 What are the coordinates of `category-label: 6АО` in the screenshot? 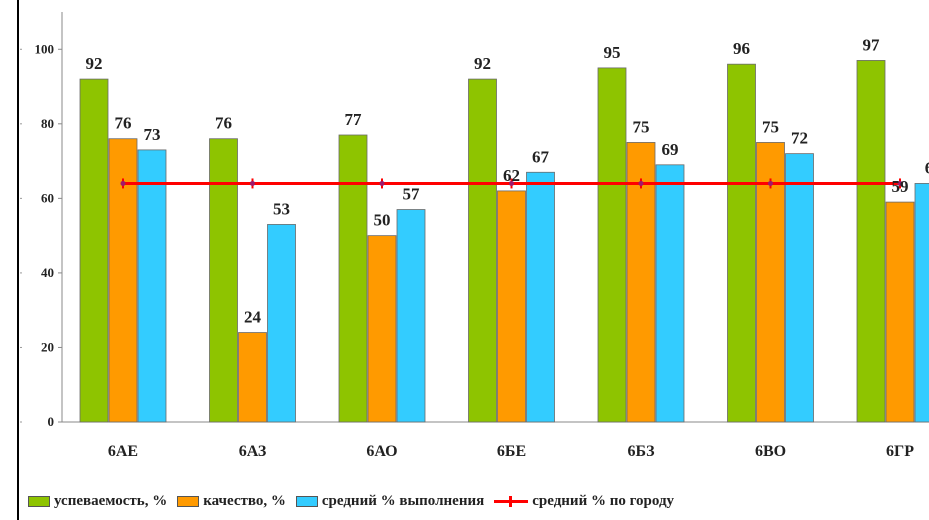 It's located at (381, 451).